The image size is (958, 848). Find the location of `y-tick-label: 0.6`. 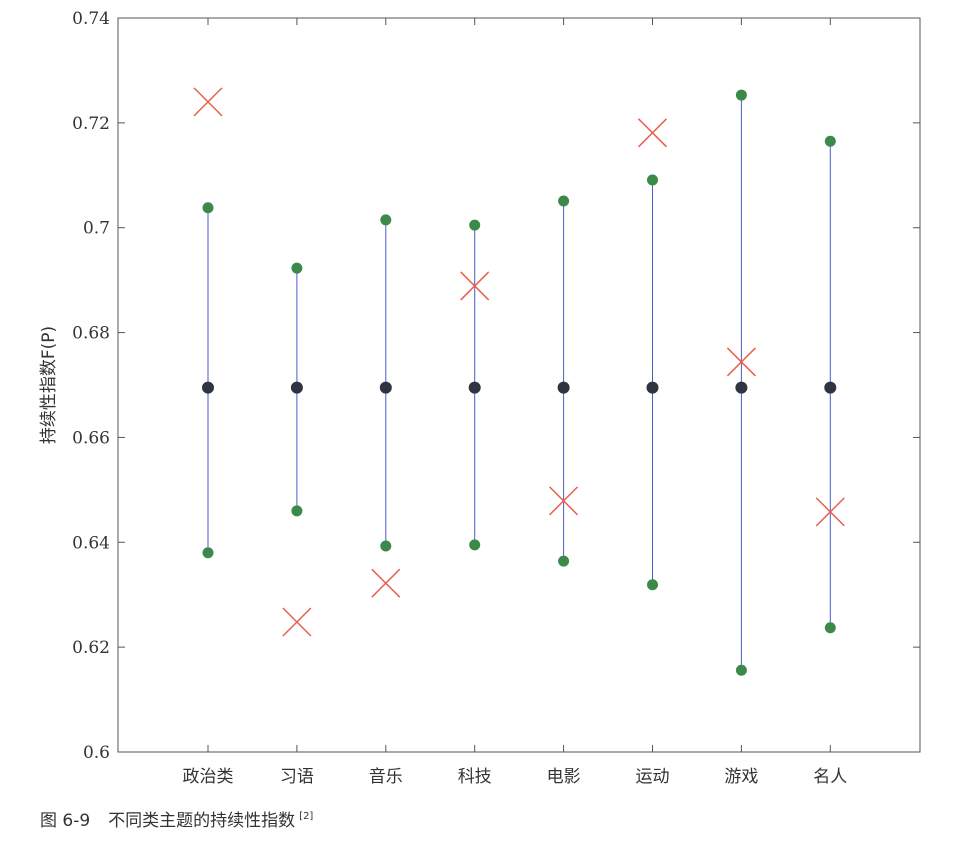

y-tick-label: 0.6 is located at coordinates (96, 753).